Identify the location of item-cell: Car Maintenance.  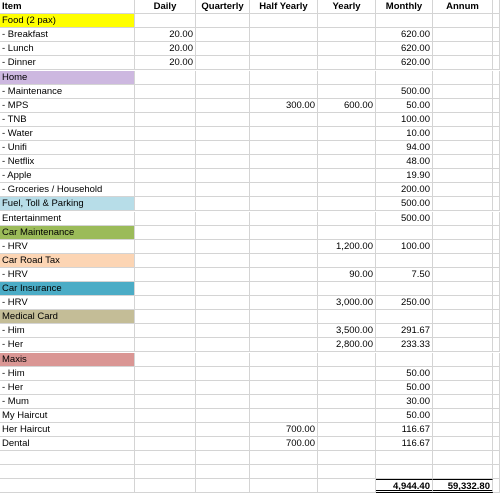
(67, 232).